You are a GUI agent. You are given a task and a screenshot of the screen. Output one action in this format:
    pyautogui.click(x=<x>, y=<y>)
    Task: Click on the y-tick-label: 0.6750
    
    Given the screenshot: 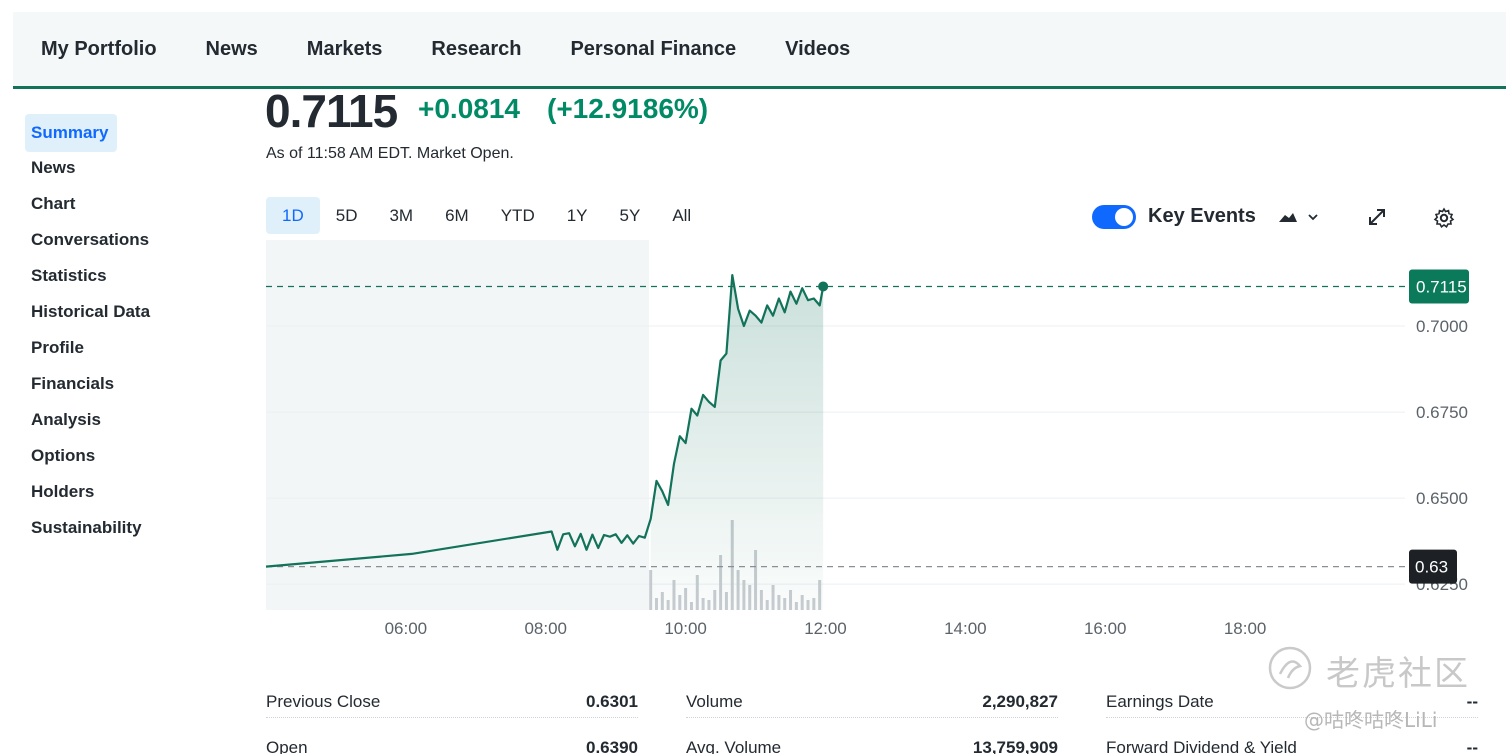 What is the action you would take?
    pyautogui.click(x=1442, y=412)
    